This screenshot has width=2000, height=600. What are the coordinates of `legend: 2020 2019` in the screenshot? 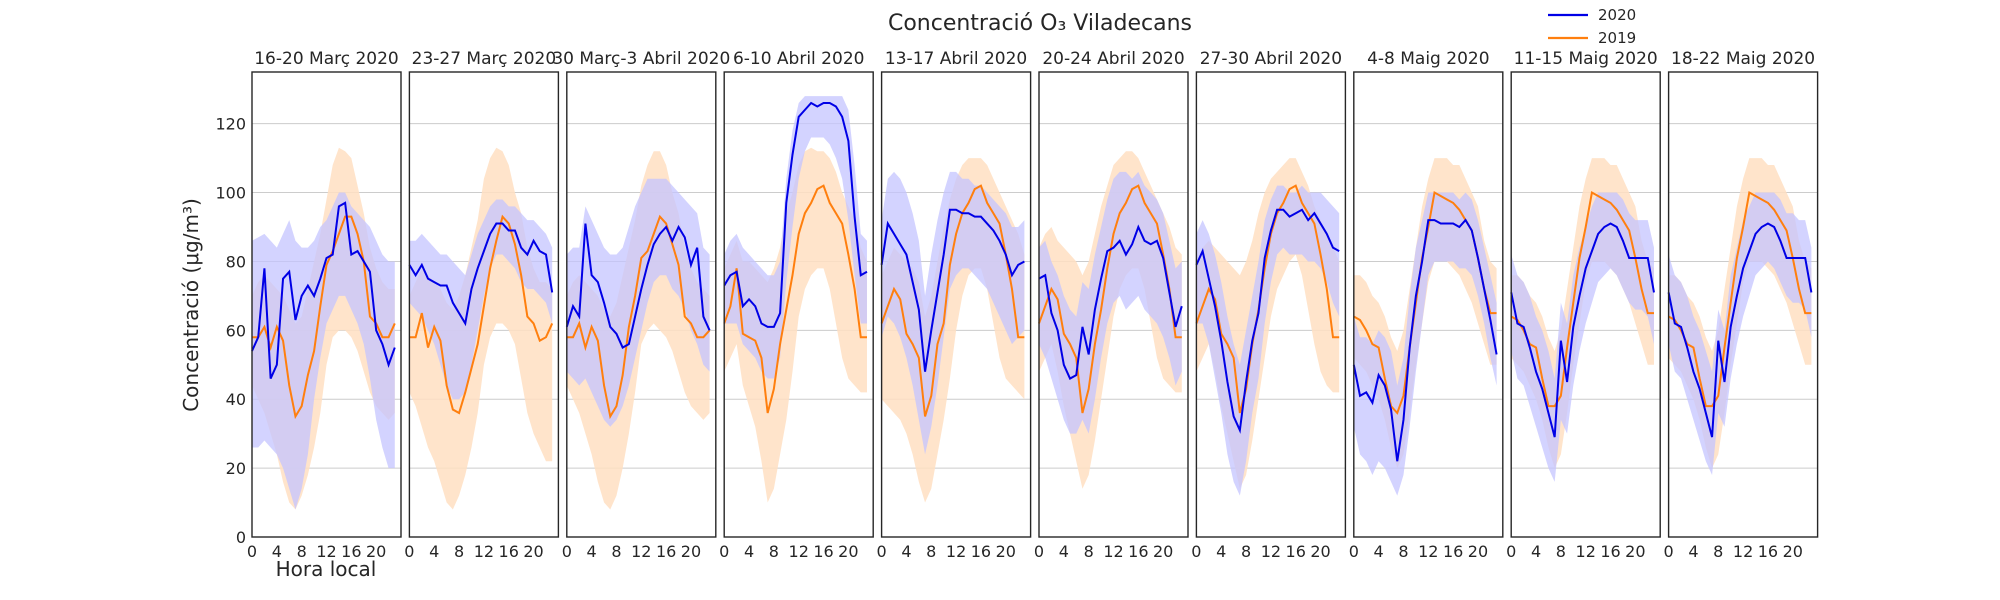 It's located at (1592, 26).